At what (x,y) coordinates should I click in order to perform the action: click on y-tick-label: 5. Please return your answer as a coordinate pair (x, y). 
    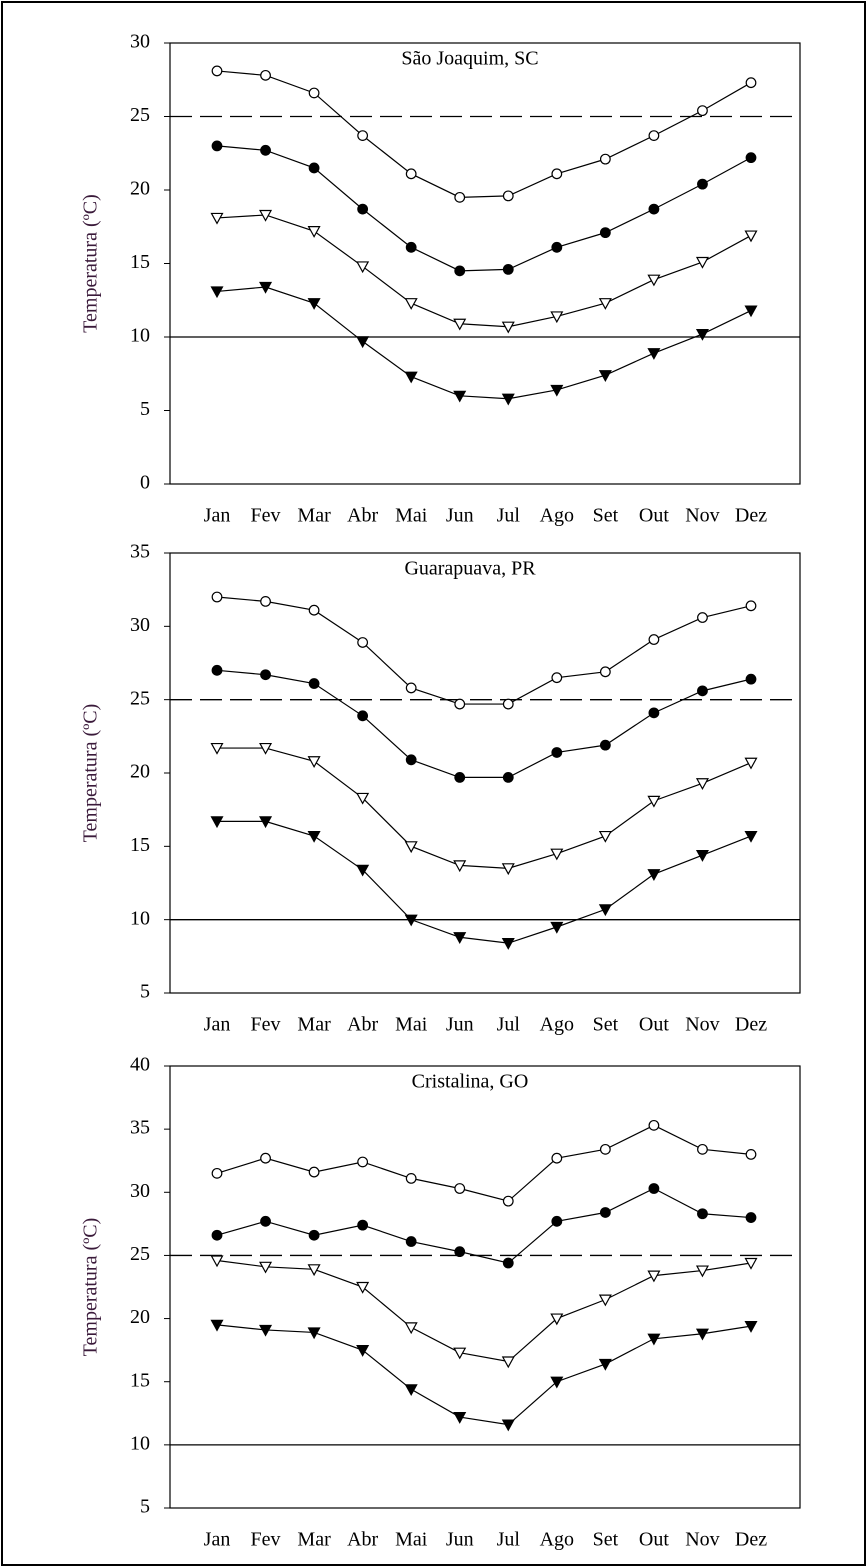
    Looking at the image, I should click on (145, 992).